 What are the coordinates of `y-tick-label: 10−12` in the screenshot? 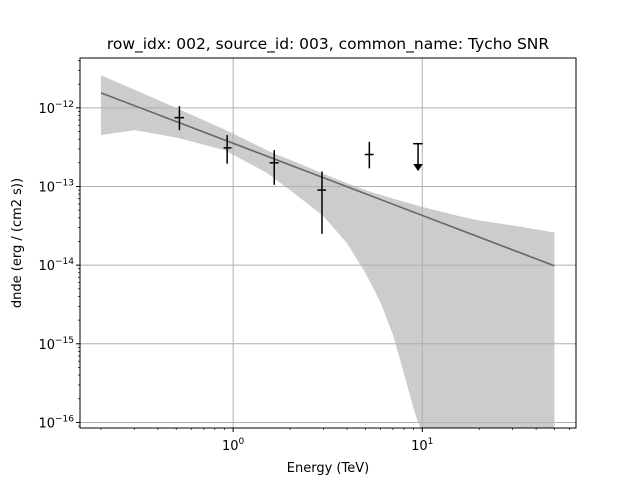 It's located at (56, 108).